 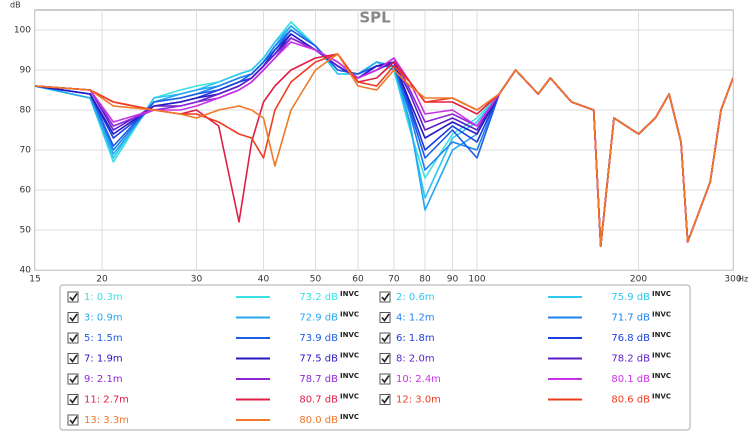 I want to click on legend-level: 78.7 dB, so click(x=318, y=379).